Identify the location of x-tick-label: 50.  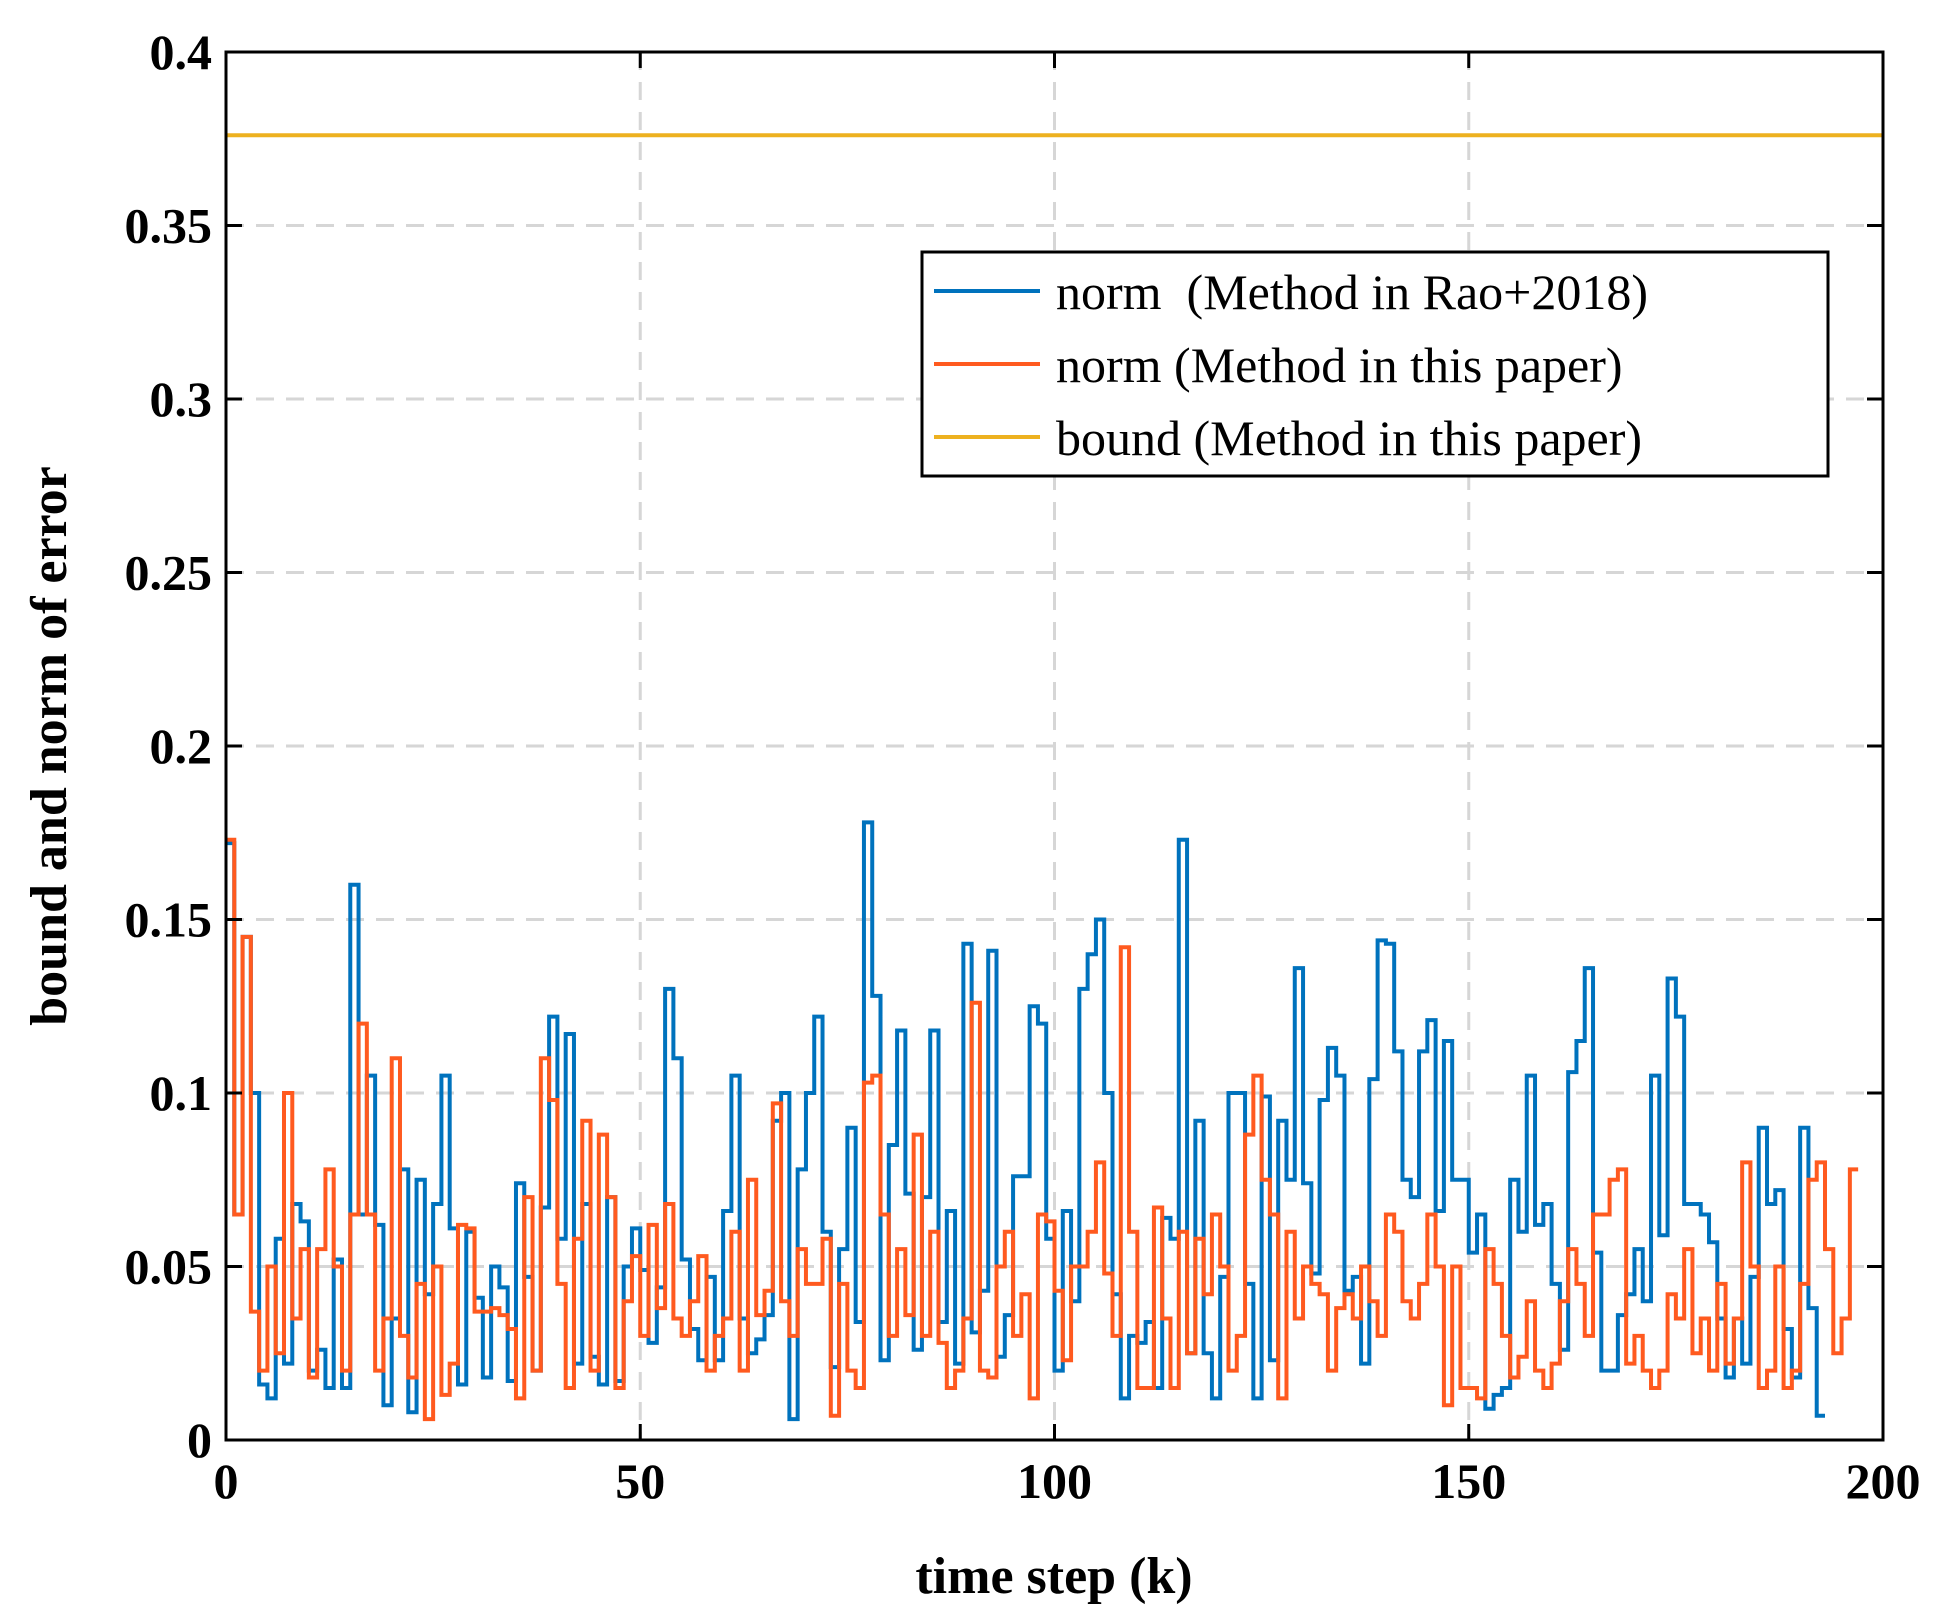
(640, 1481).